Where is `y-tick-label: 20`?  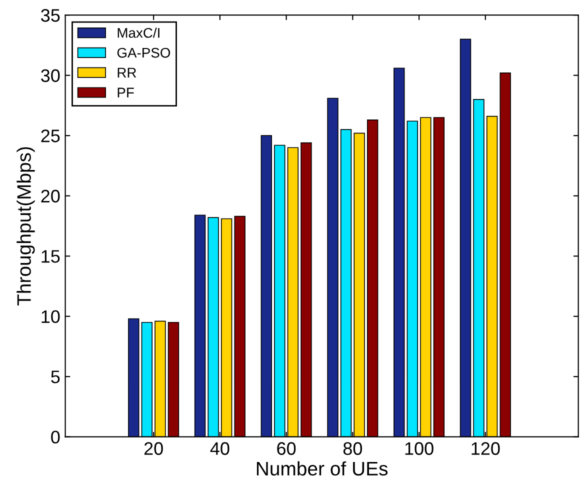
y-tick-label: 20 is located at coordinates (50, 196).